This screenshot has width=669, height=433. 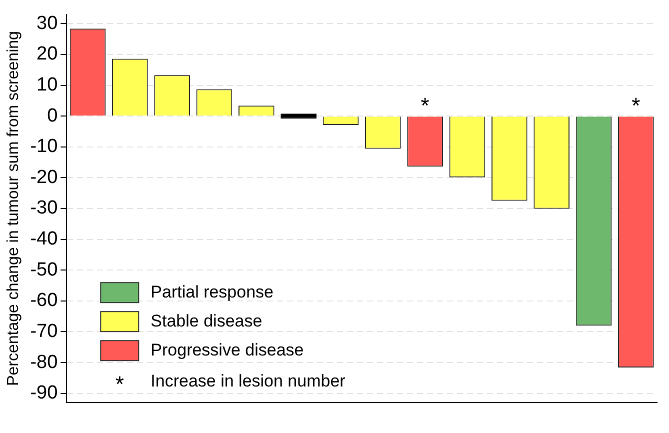 I want to click on y-tick-label: -70, so click(x=44, y=331).